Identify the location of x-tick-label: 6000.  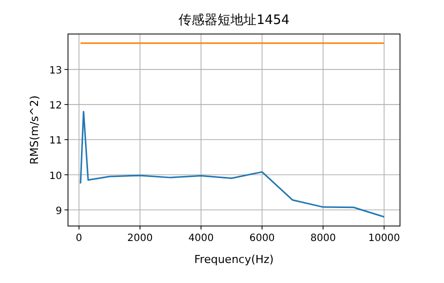
(262, 238).